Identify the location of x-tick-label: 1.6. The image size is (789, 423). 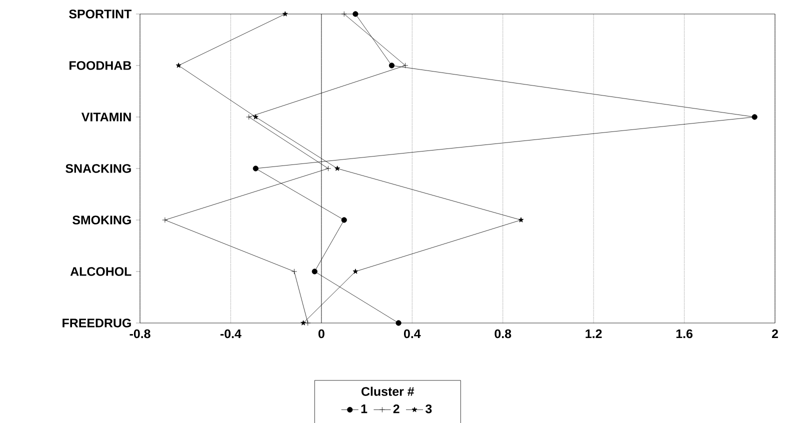
(684, 333).